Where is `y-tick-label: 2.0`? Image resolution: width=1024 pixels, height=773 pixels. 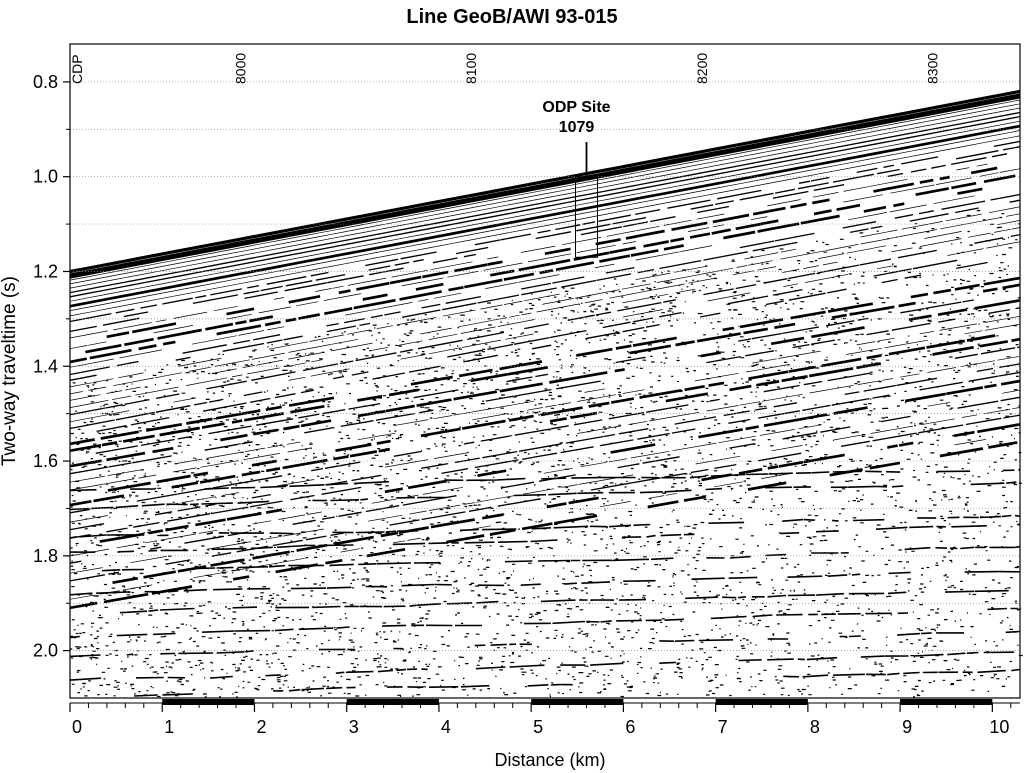
y-tick-label: 2.0 is located at coordinates (45, 651).